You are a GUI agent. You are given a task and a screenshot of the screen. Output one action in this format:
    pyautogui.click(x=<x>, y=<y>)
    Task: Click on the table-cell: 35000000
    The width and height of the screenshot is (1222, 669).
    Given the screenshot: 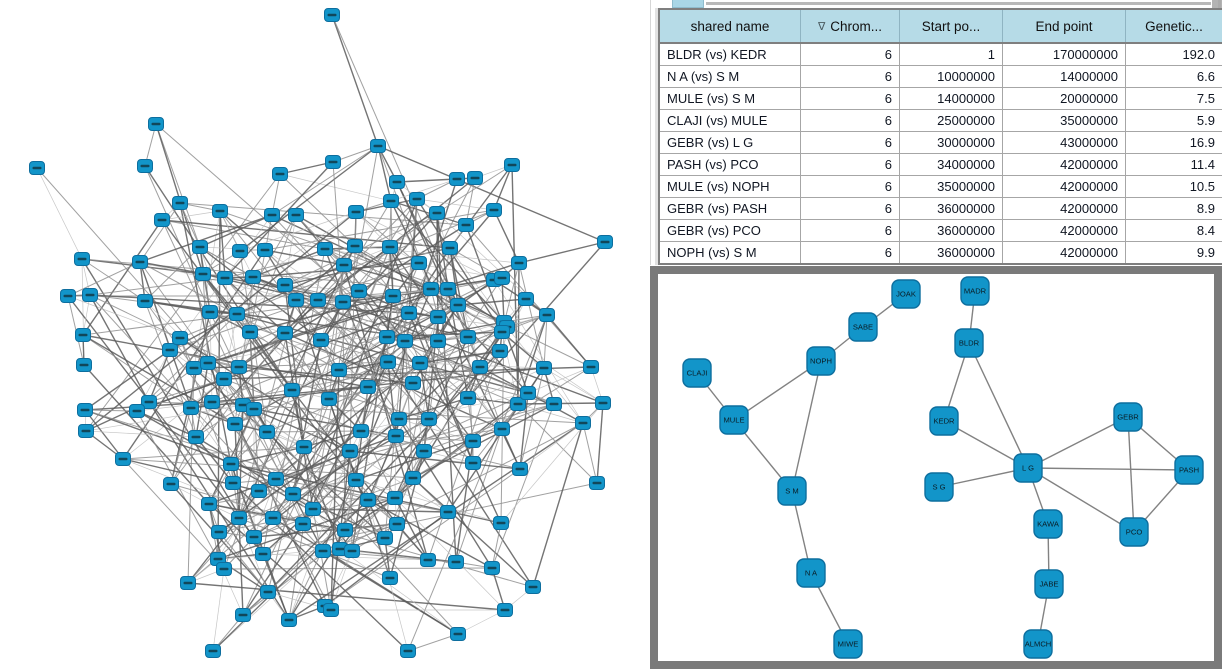 What is the action you would take?
    pyautogui.click(x=1064, y=120)
    